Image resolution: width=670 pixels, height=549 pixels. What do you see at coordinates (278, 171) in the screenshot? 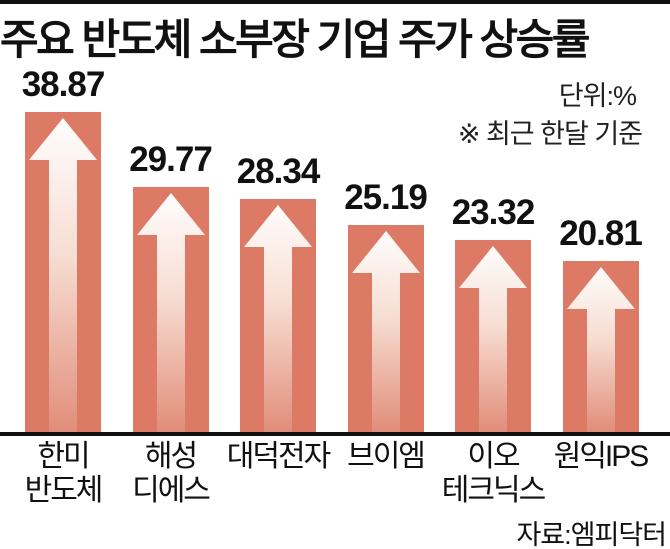
I see `value-label: 28.34` at bounding box center [278, 171].